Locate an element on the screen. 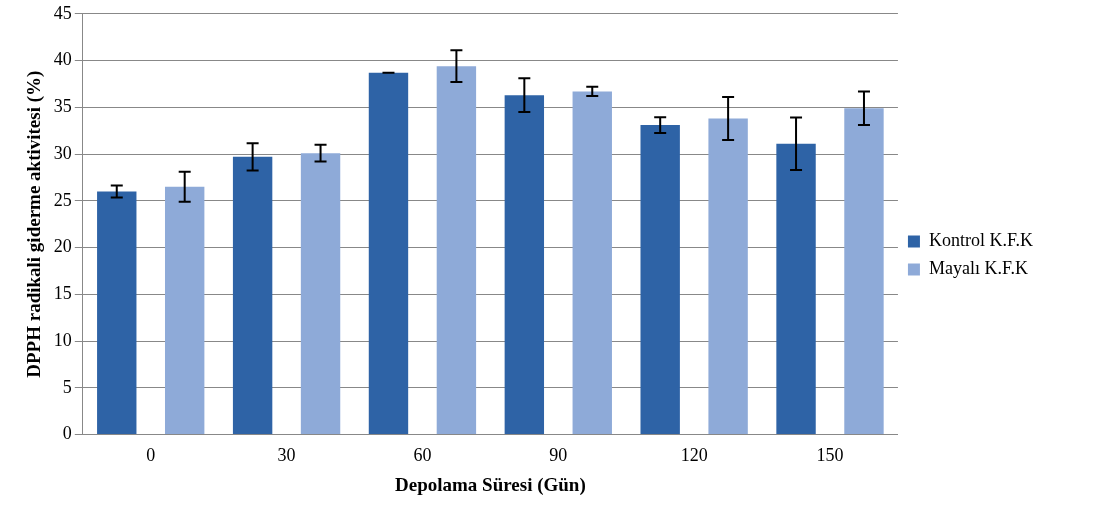 The width and height of the screenshot is (1103, 521). x-tick-label: 30 is located at coordinates (286, 455).